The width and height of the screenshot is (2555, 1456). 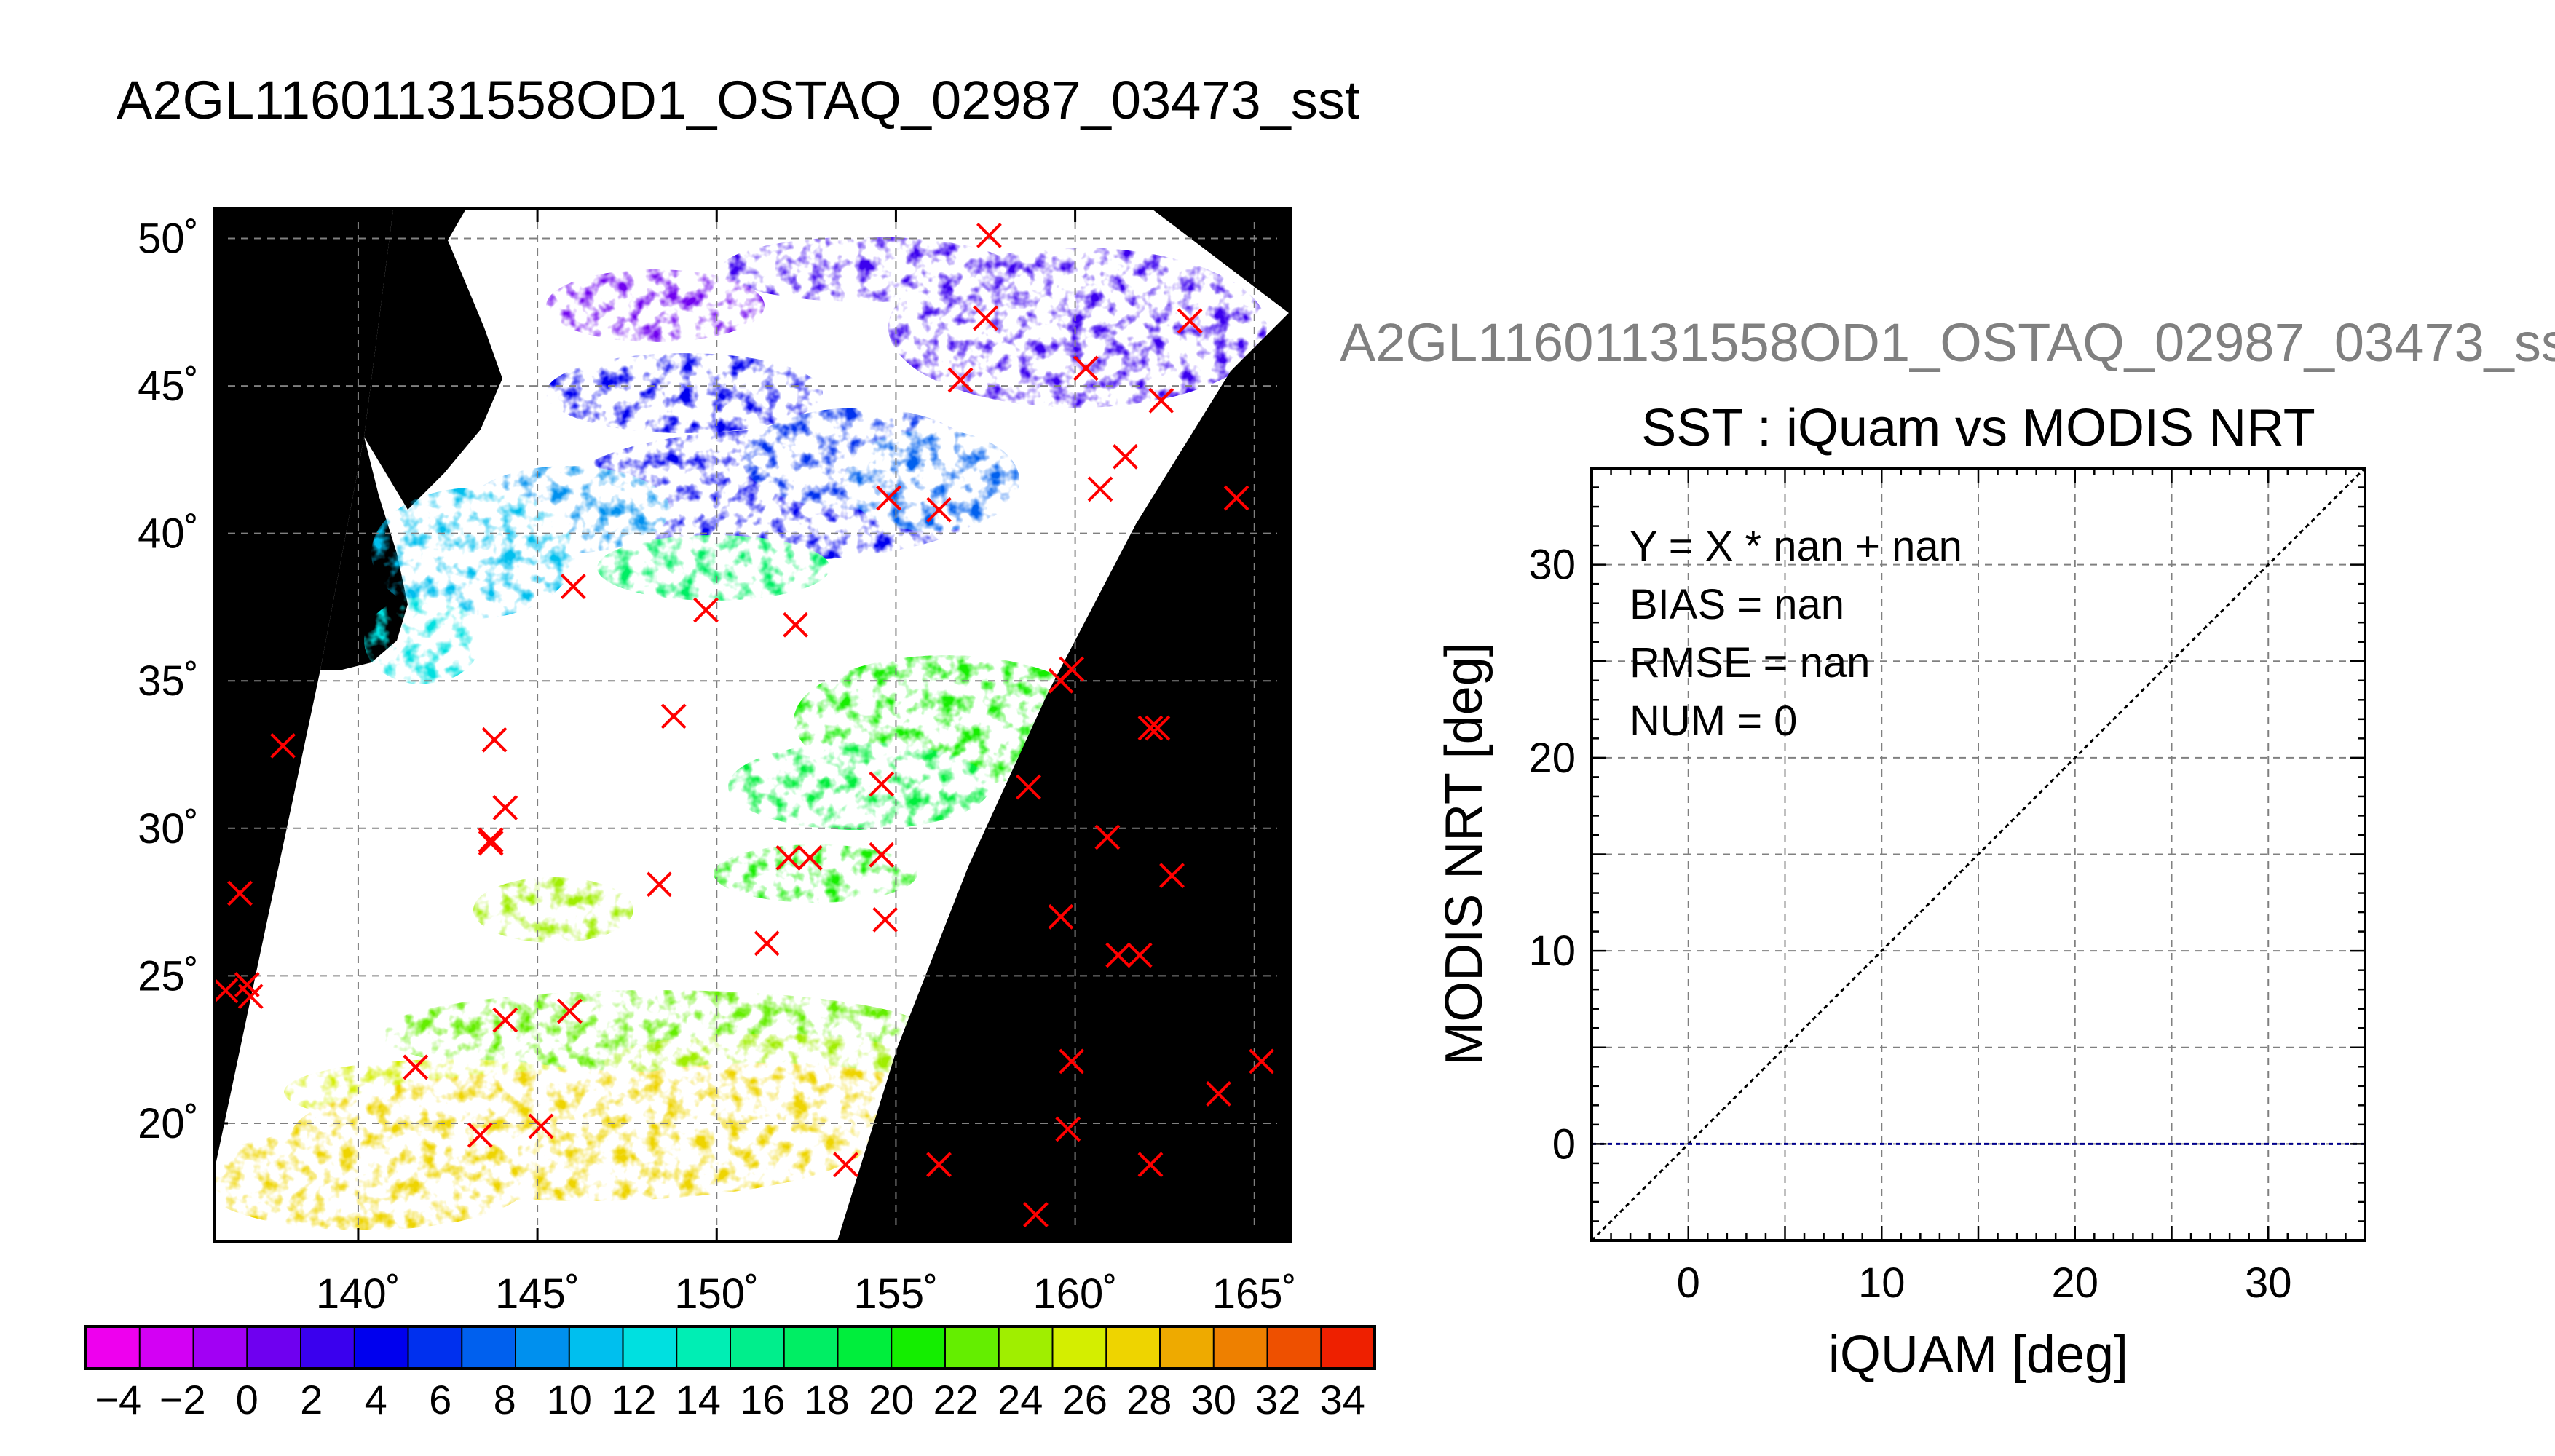 What do you see at coordinates (762, 1400) in the screenshot?
I see `colorbar-label: 16` at bounding box center [762, 1400].